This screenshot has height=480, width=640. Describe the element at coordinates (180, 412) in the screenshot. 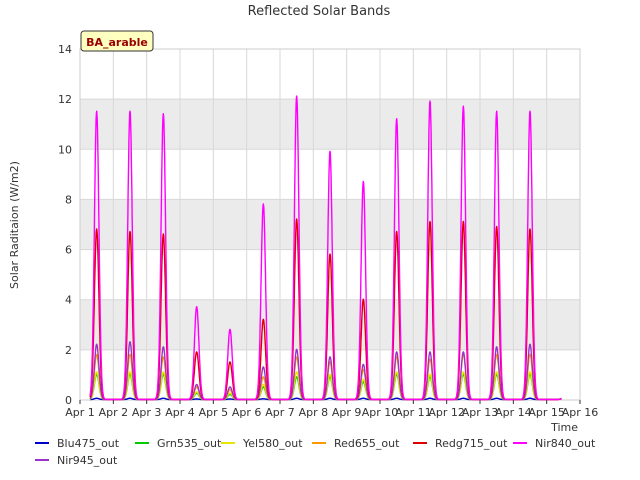

I see `x-tick-label: Apr 4` at that location.